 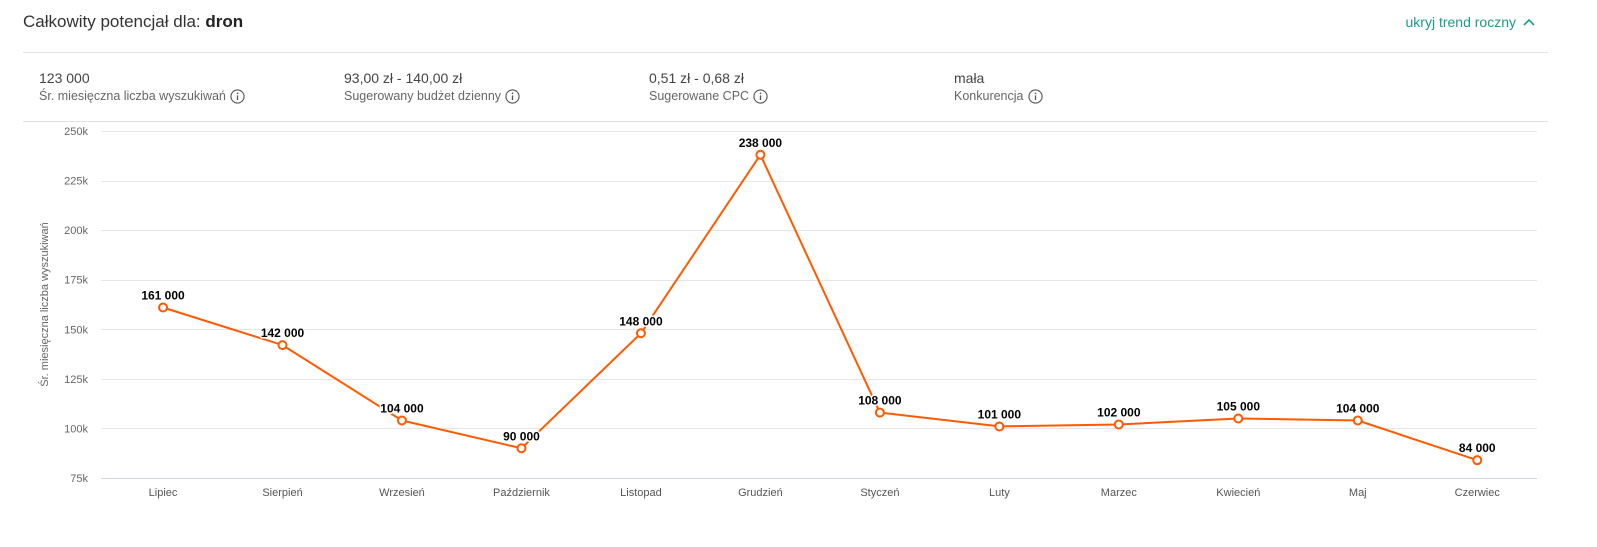 What do you see at coordinates (1238, 493) in the screenshot?
I see `x-tick-label: Kwiecień` at bounding box center [1238, 493].